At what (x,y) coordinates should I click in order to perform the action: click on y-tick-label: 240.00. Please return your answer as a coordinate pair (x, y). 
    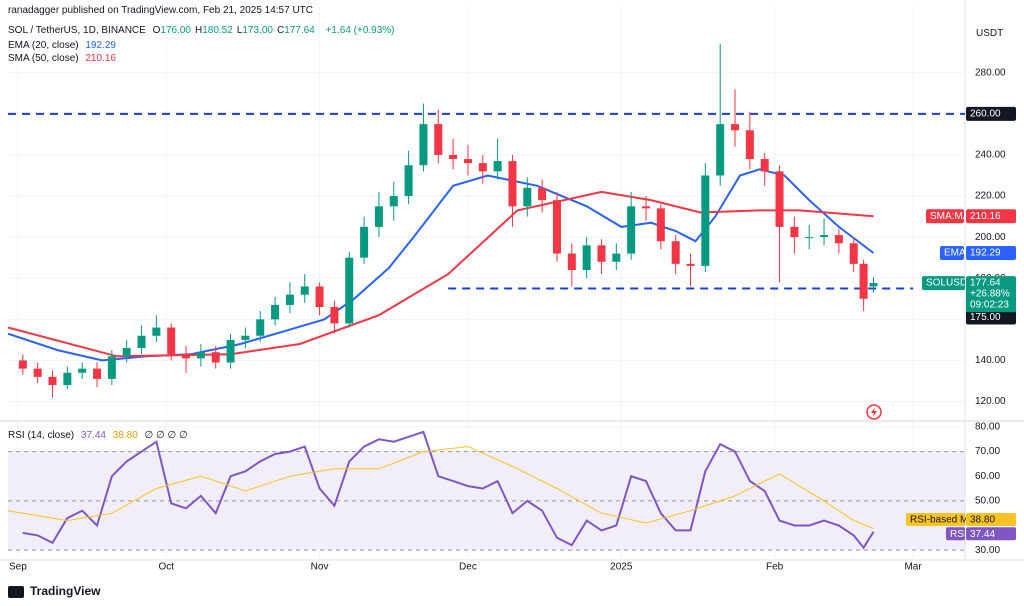
    Looking at the image, I should click on (990, 155).